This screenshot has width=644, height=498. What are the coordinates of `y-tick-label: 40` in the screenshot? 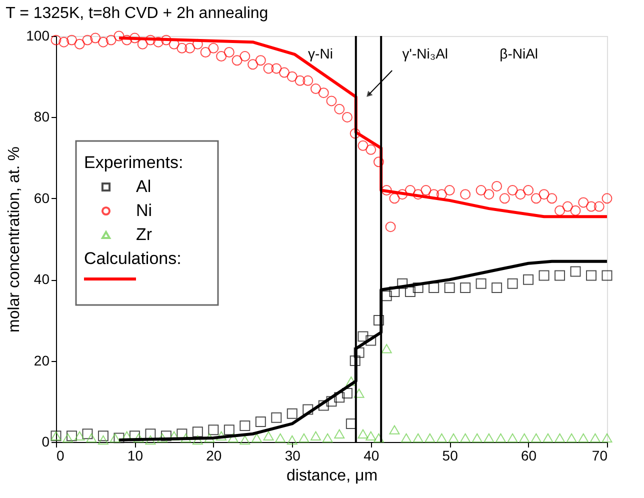 It's located at (42, 279).